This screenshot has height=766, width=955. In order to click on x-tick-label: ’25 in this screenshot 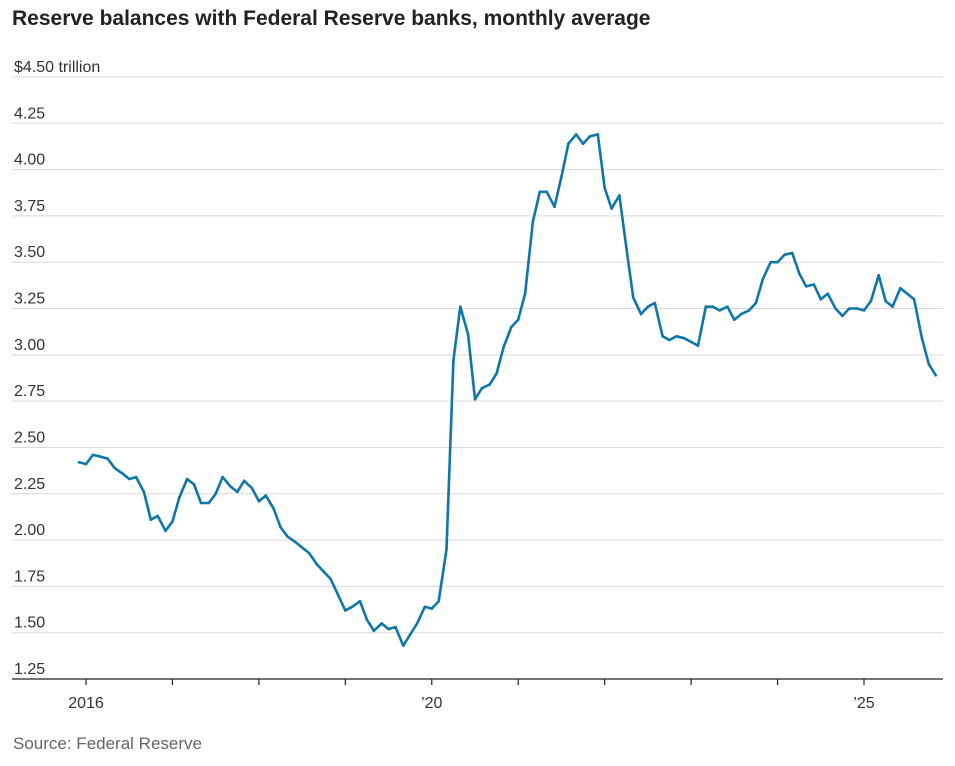, I will do `click(863, 703)`.